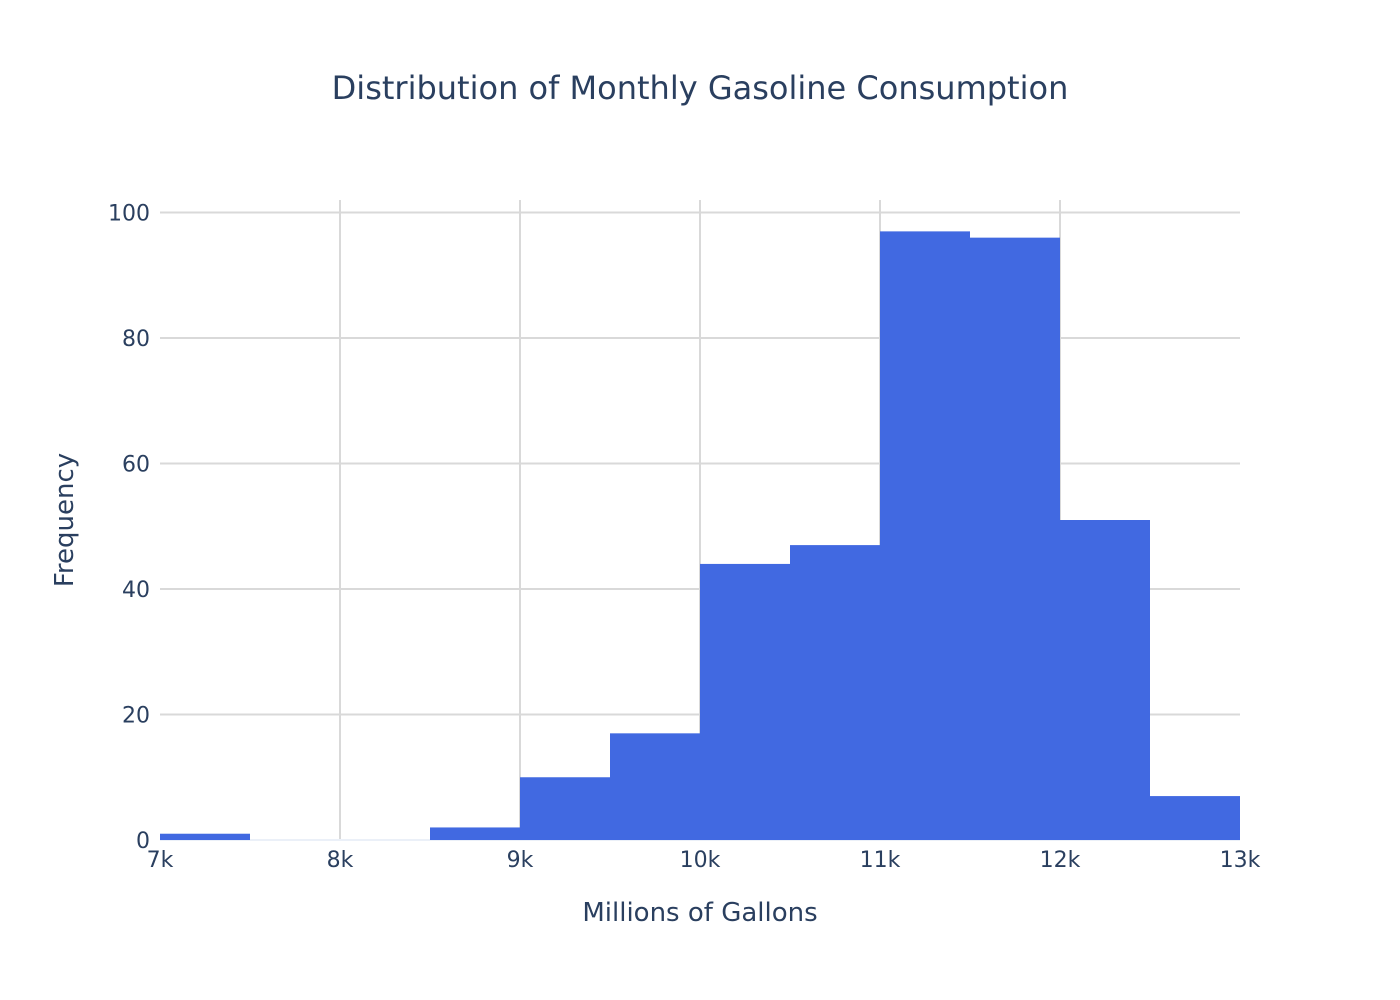  I want to click on x-tick-label: 10k, so click(700, 860).